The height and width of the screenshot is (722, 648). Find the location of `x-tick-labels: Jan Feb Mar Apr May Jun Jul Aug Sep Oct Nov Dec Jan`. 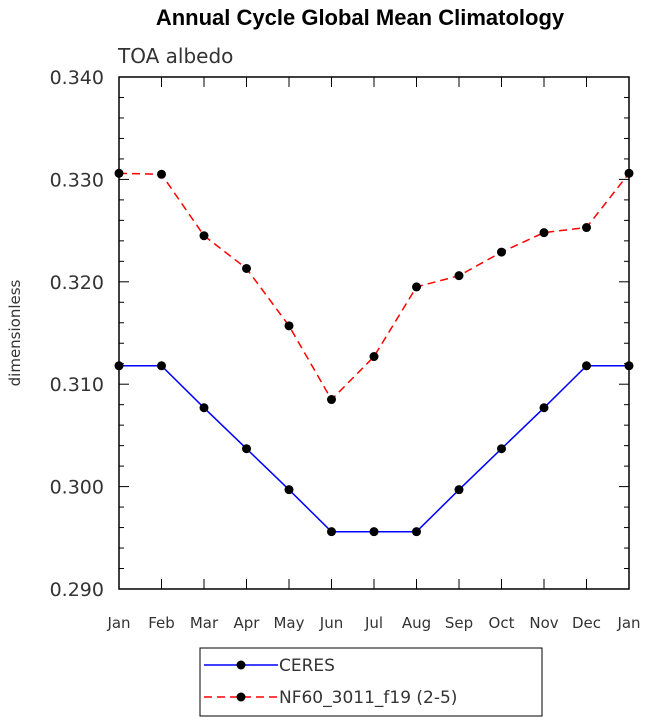

x-tick-labels: Jan Feb Mar Apr May Jun Jul Aug Sep Oct Nov Dec Jan is located at coordinates (373, 623).